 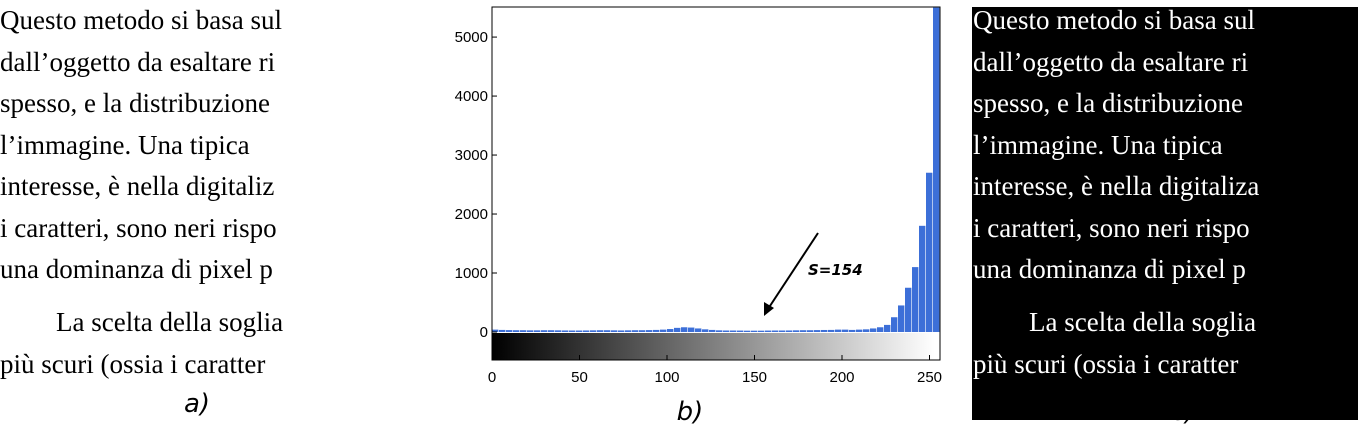 I want to click on text-line: Questo metodo si basa sul, so click(x=1114, y=20).